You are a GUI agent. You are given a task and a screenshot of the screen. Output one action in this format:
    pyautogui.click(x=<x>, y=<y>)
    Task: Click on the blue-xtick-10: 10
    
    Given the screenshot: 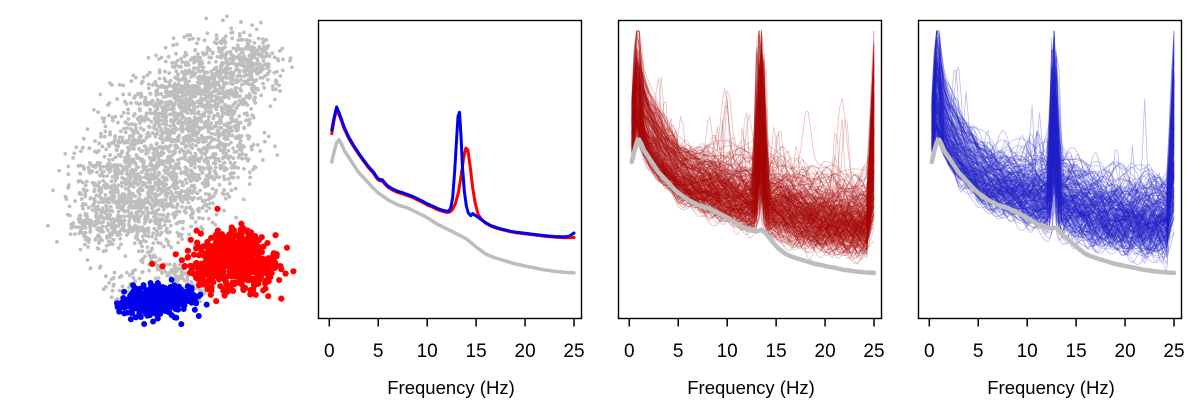 What is the action you would take?
    pyautogui.click(x=1027, y=351)
    